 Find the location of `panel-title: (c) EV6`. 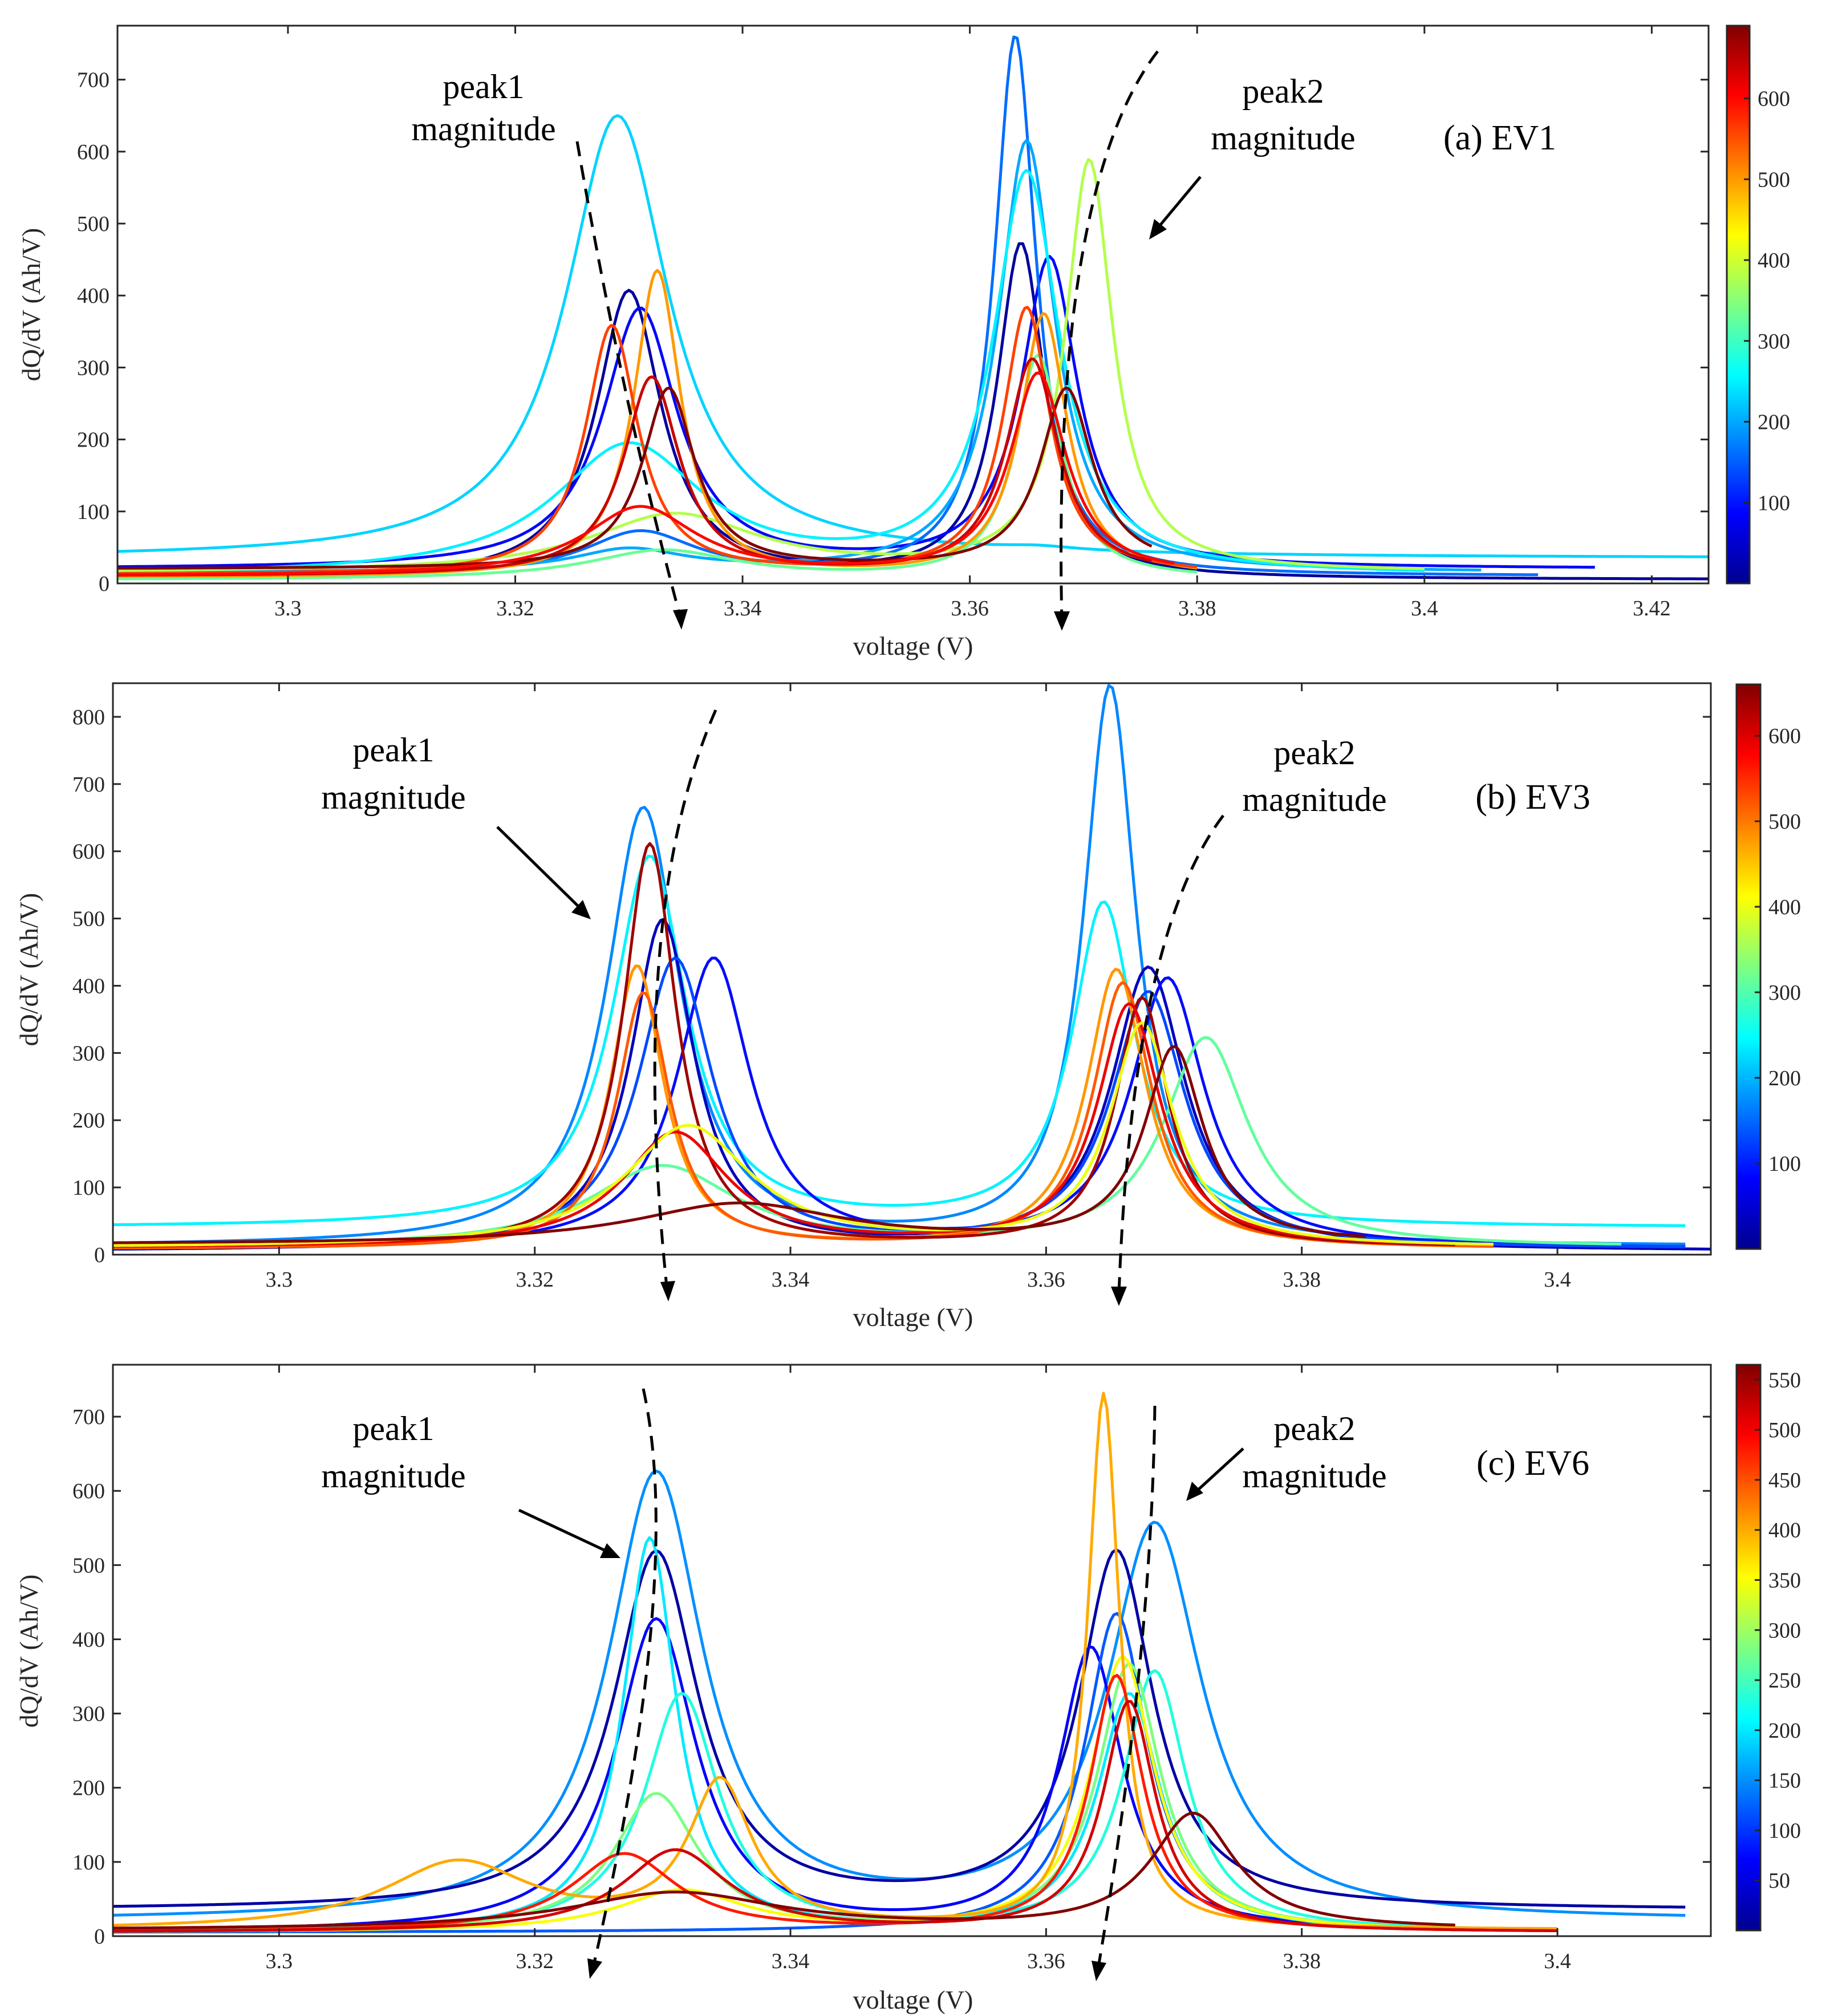

panel-title: (c) EV6 is located at coordinates (1532, 1463).